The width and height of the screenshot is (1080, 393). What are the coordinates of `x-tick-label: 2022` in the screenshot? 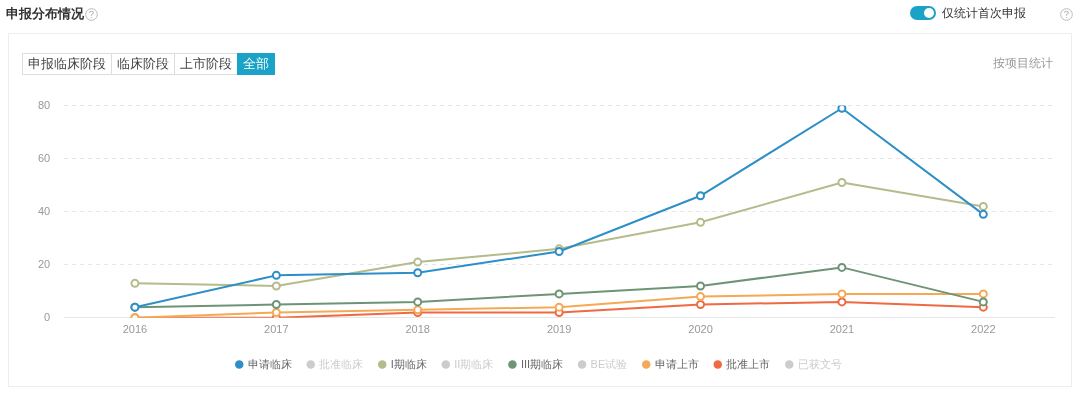 It's located at (983, 329).